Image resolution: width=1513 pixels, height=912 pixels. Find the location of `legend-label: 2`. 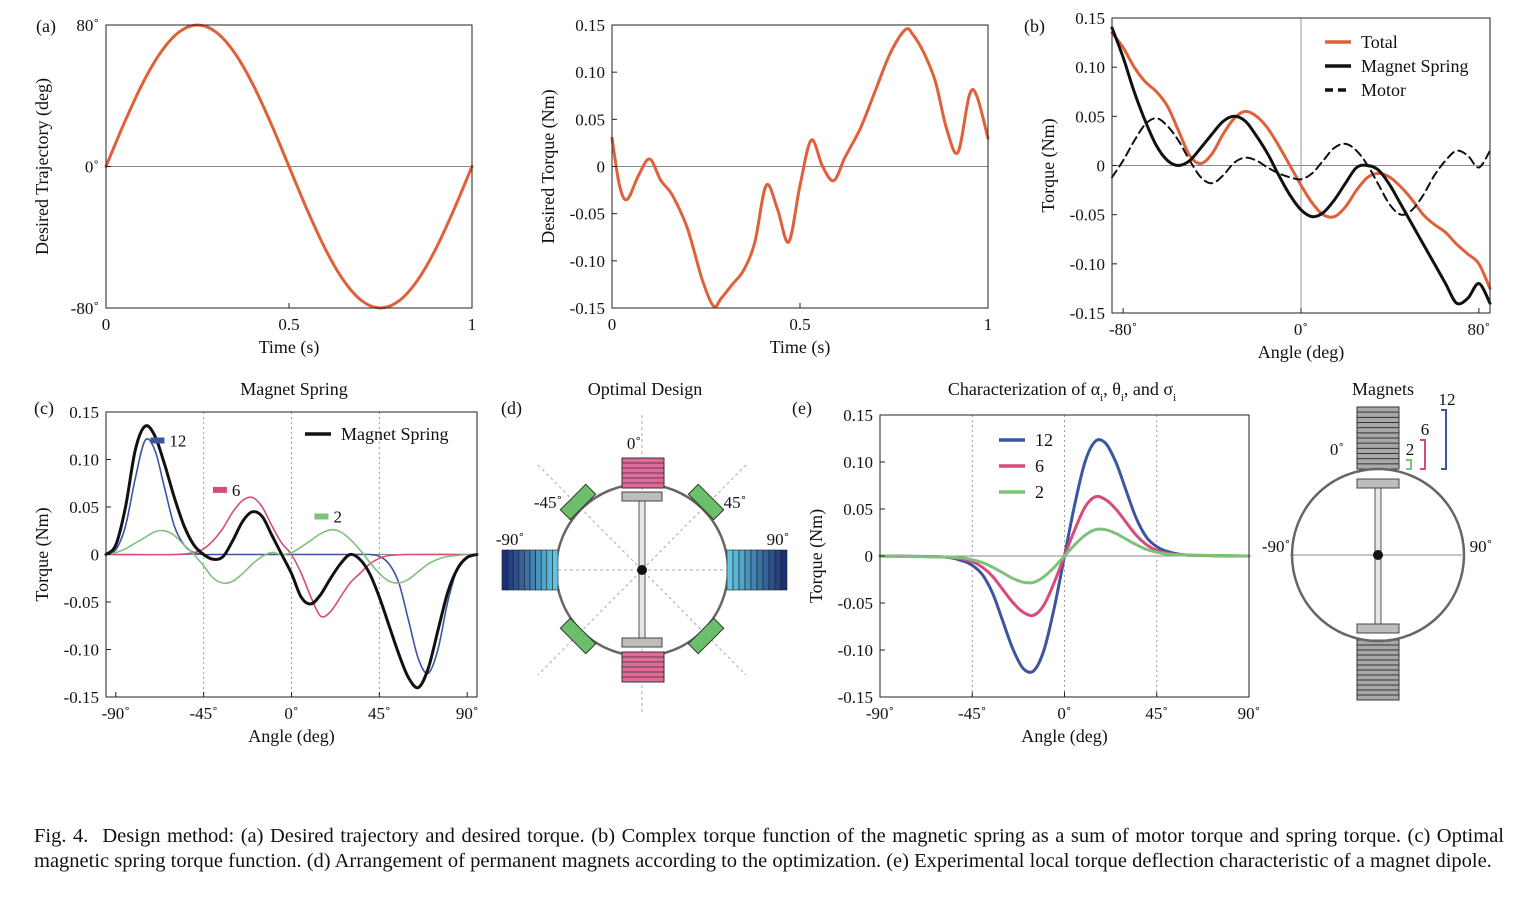

legend-label: 2 is located at coordinates (1039, 492).